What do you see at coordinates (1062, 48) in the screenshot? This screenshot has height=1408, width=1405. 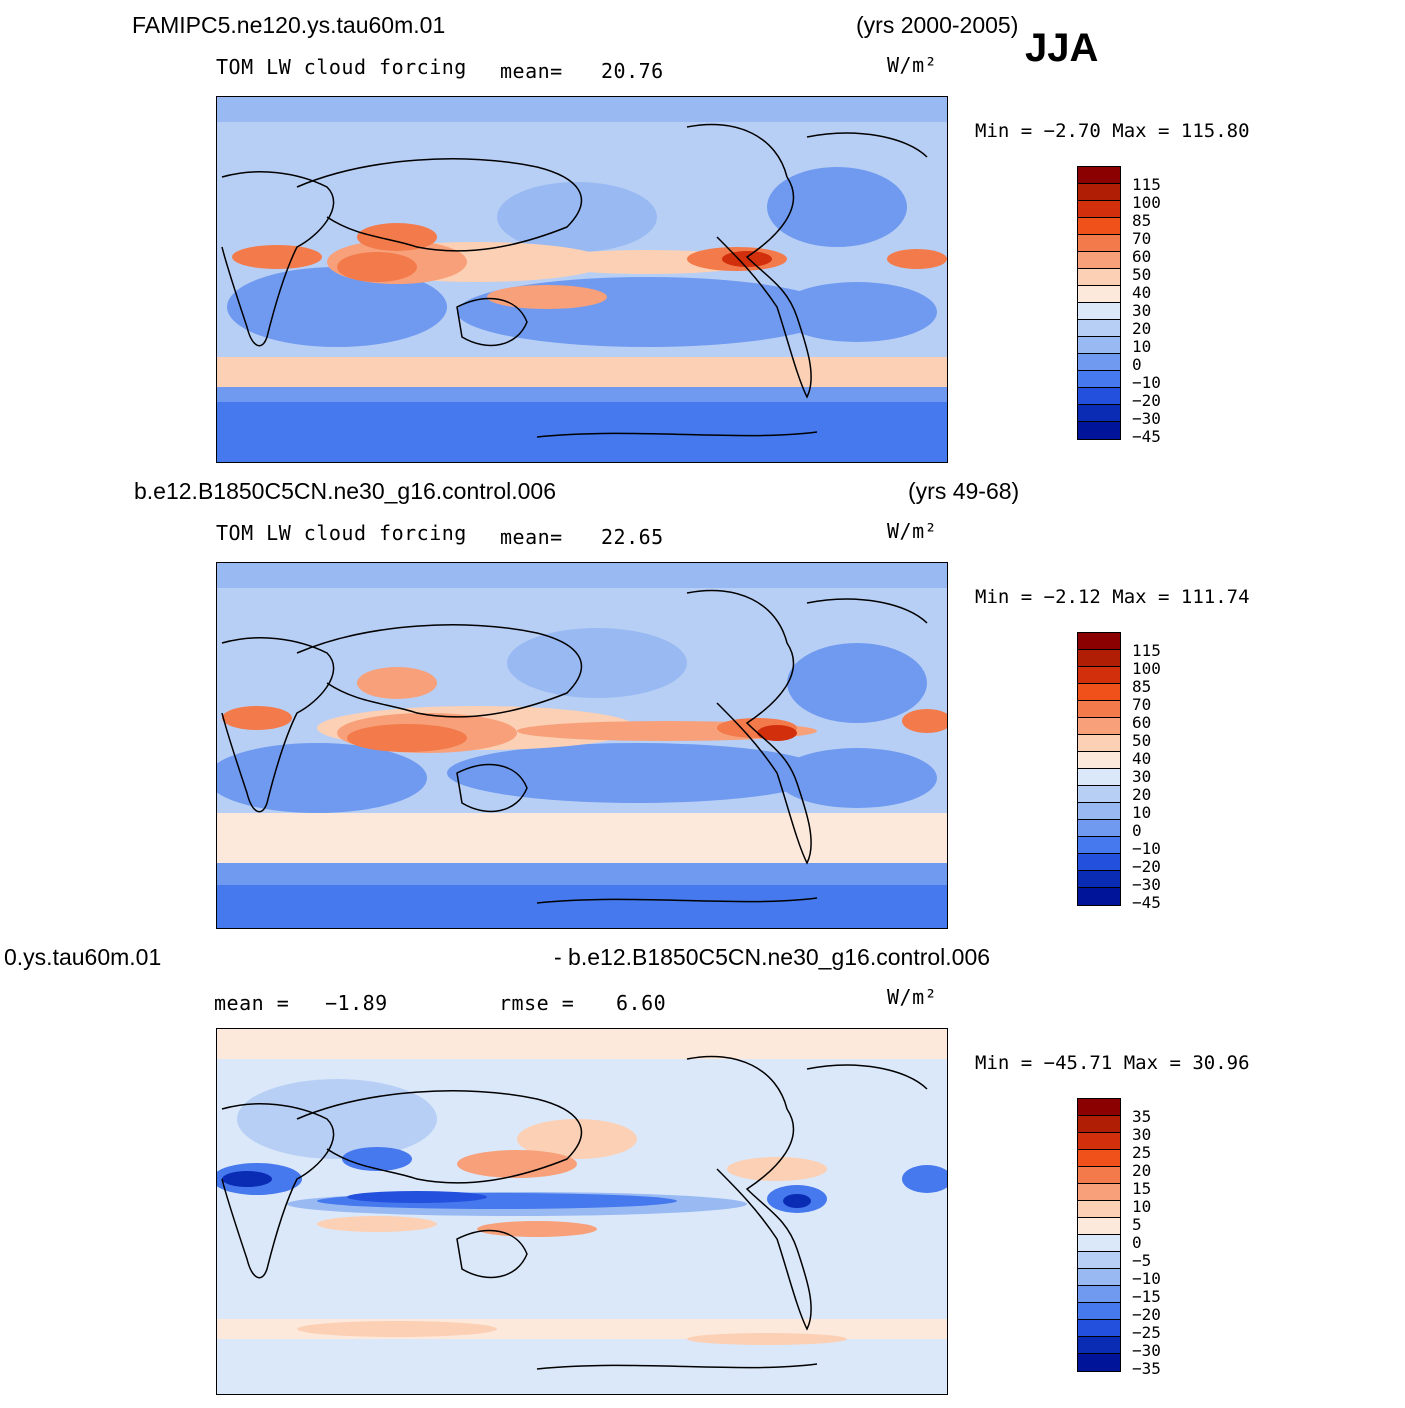 I see `season-label: JJA` at bounding box center [1062, 48].